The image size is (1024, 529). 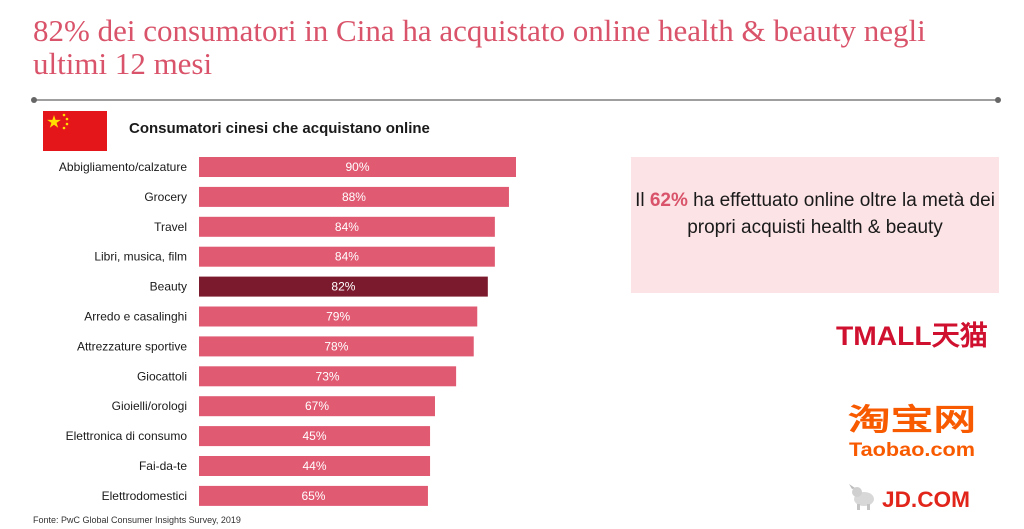 I want to click on category-label: Grocery, so click(x=165, y=197).